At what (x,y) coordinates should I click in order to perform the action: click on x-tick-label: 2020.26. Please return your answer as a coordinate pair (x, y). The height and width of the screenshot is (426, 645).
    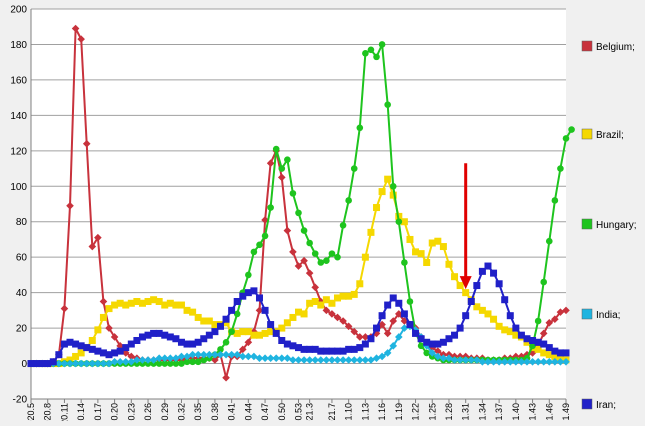
    Looking at the image, I should click on (148, 412).